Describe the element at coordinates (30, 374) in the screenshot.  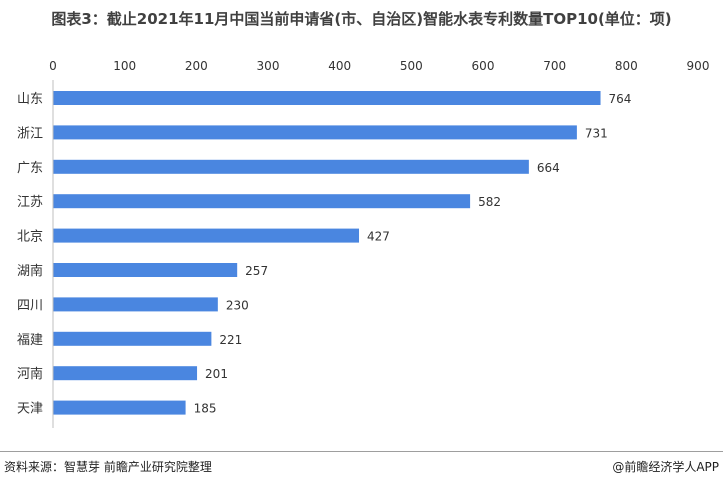
I see `category-label: 河南` at that location.